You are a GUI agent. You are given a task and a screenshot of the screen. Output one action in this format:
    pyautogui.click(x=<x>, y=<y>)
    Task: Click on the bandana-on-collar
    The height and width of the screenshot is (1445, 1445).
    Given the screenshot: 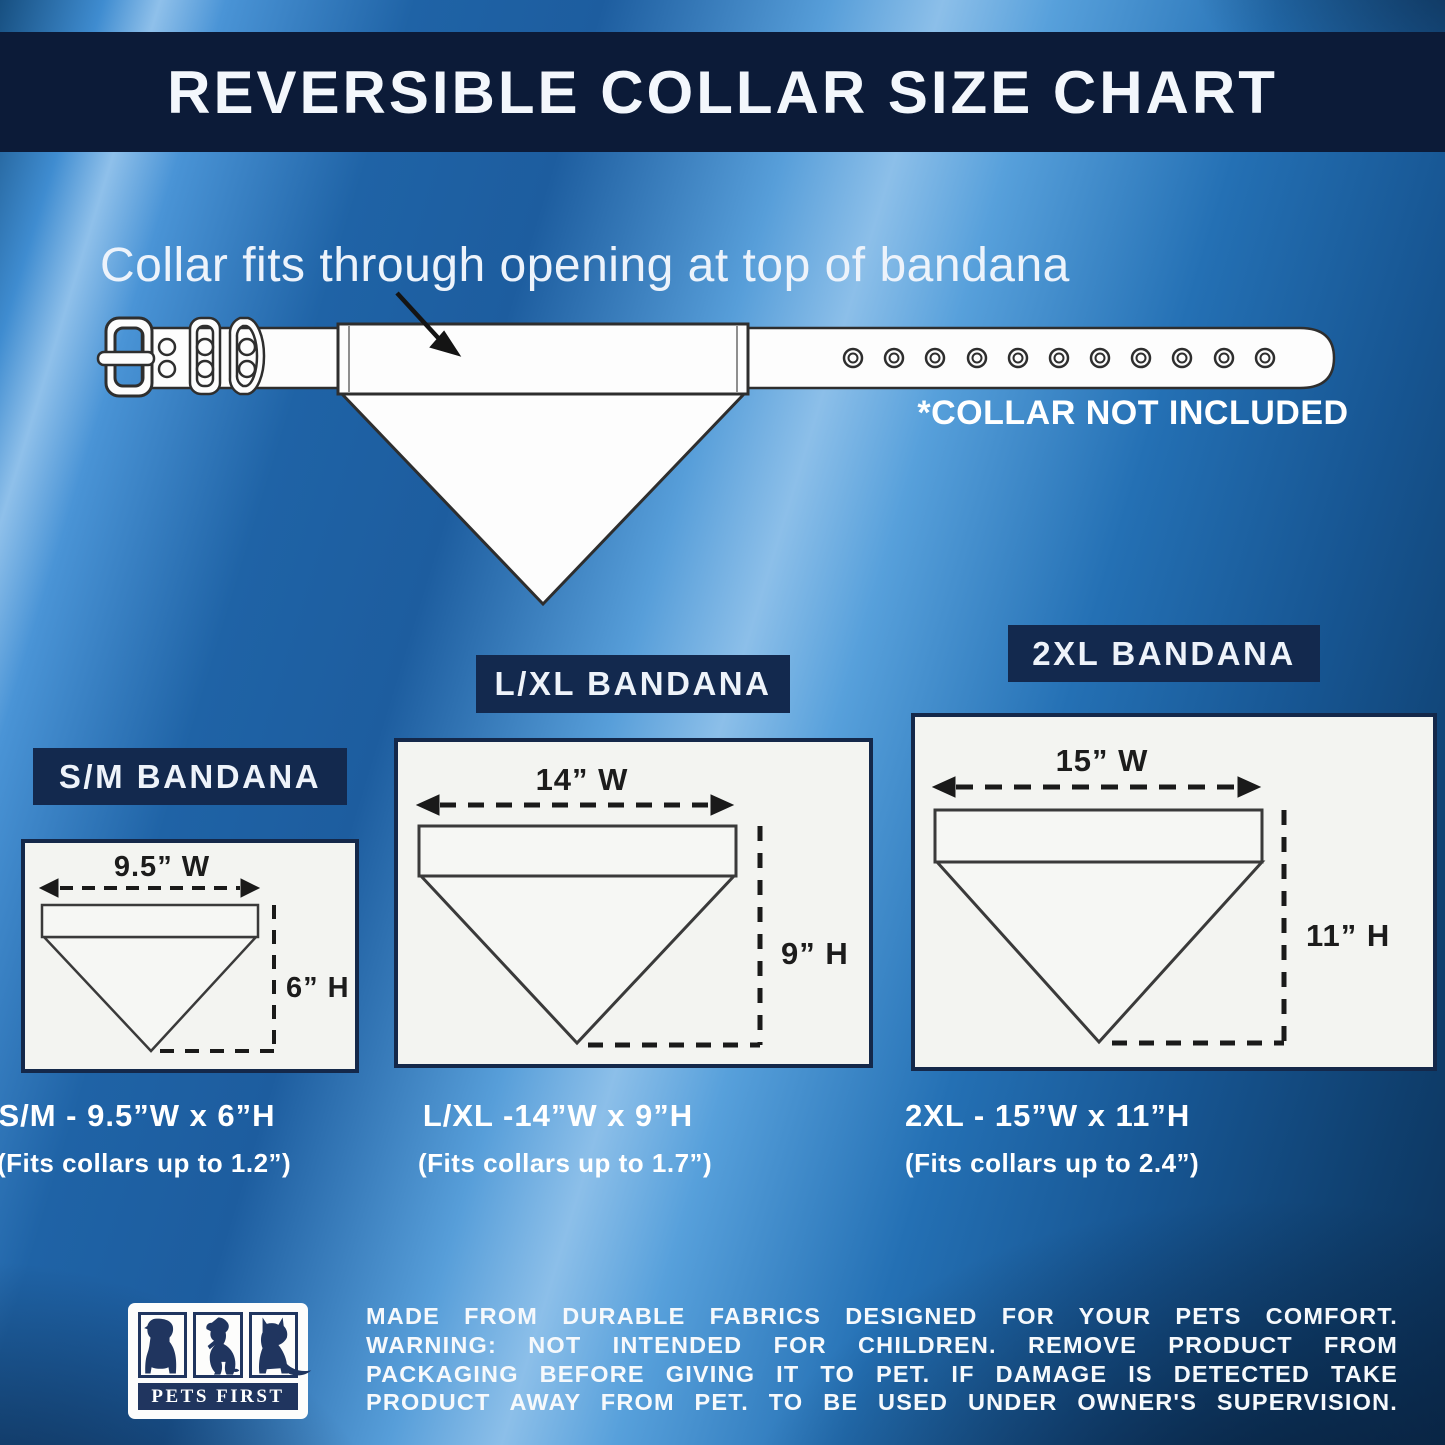 What is the action you would take?
    pyautogui.click(x=543, y=464)
    